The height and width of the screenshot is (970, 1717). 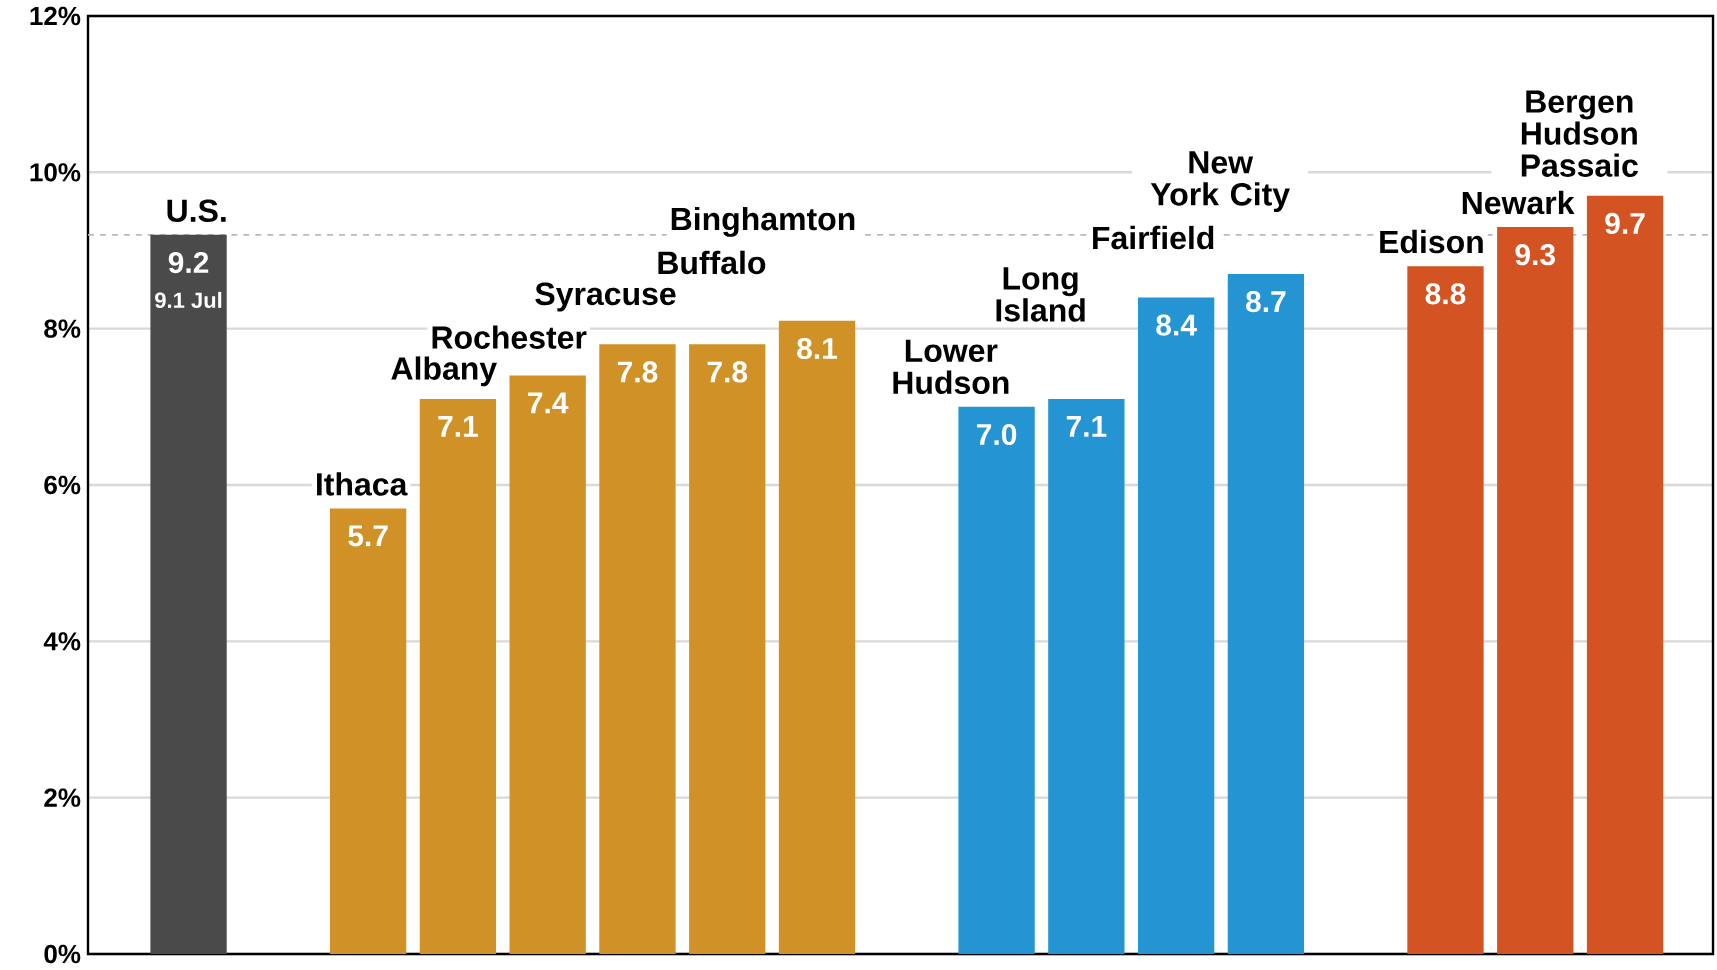 What do you see at coordinates (62, 641) in the screenshot?
I see `y-tick-label: 4%` at bounding box center [62, 641].